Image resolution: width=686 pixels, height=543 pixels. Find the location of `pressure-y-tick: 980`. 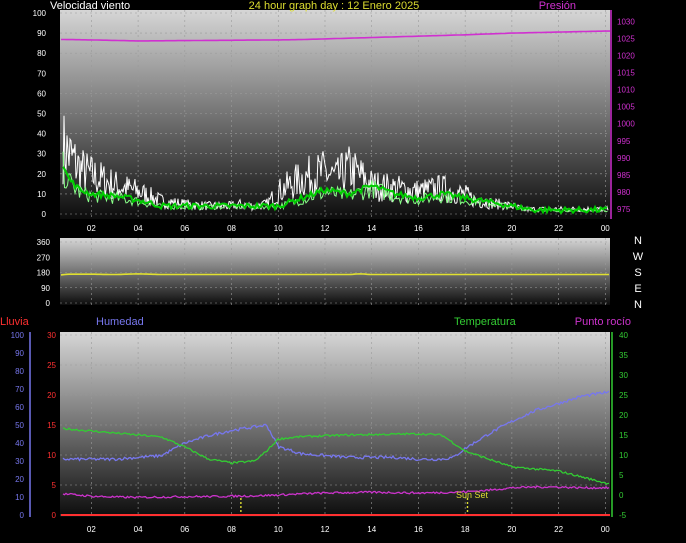

pressure-y-tick: 980 is located at coordinates (624, 192).